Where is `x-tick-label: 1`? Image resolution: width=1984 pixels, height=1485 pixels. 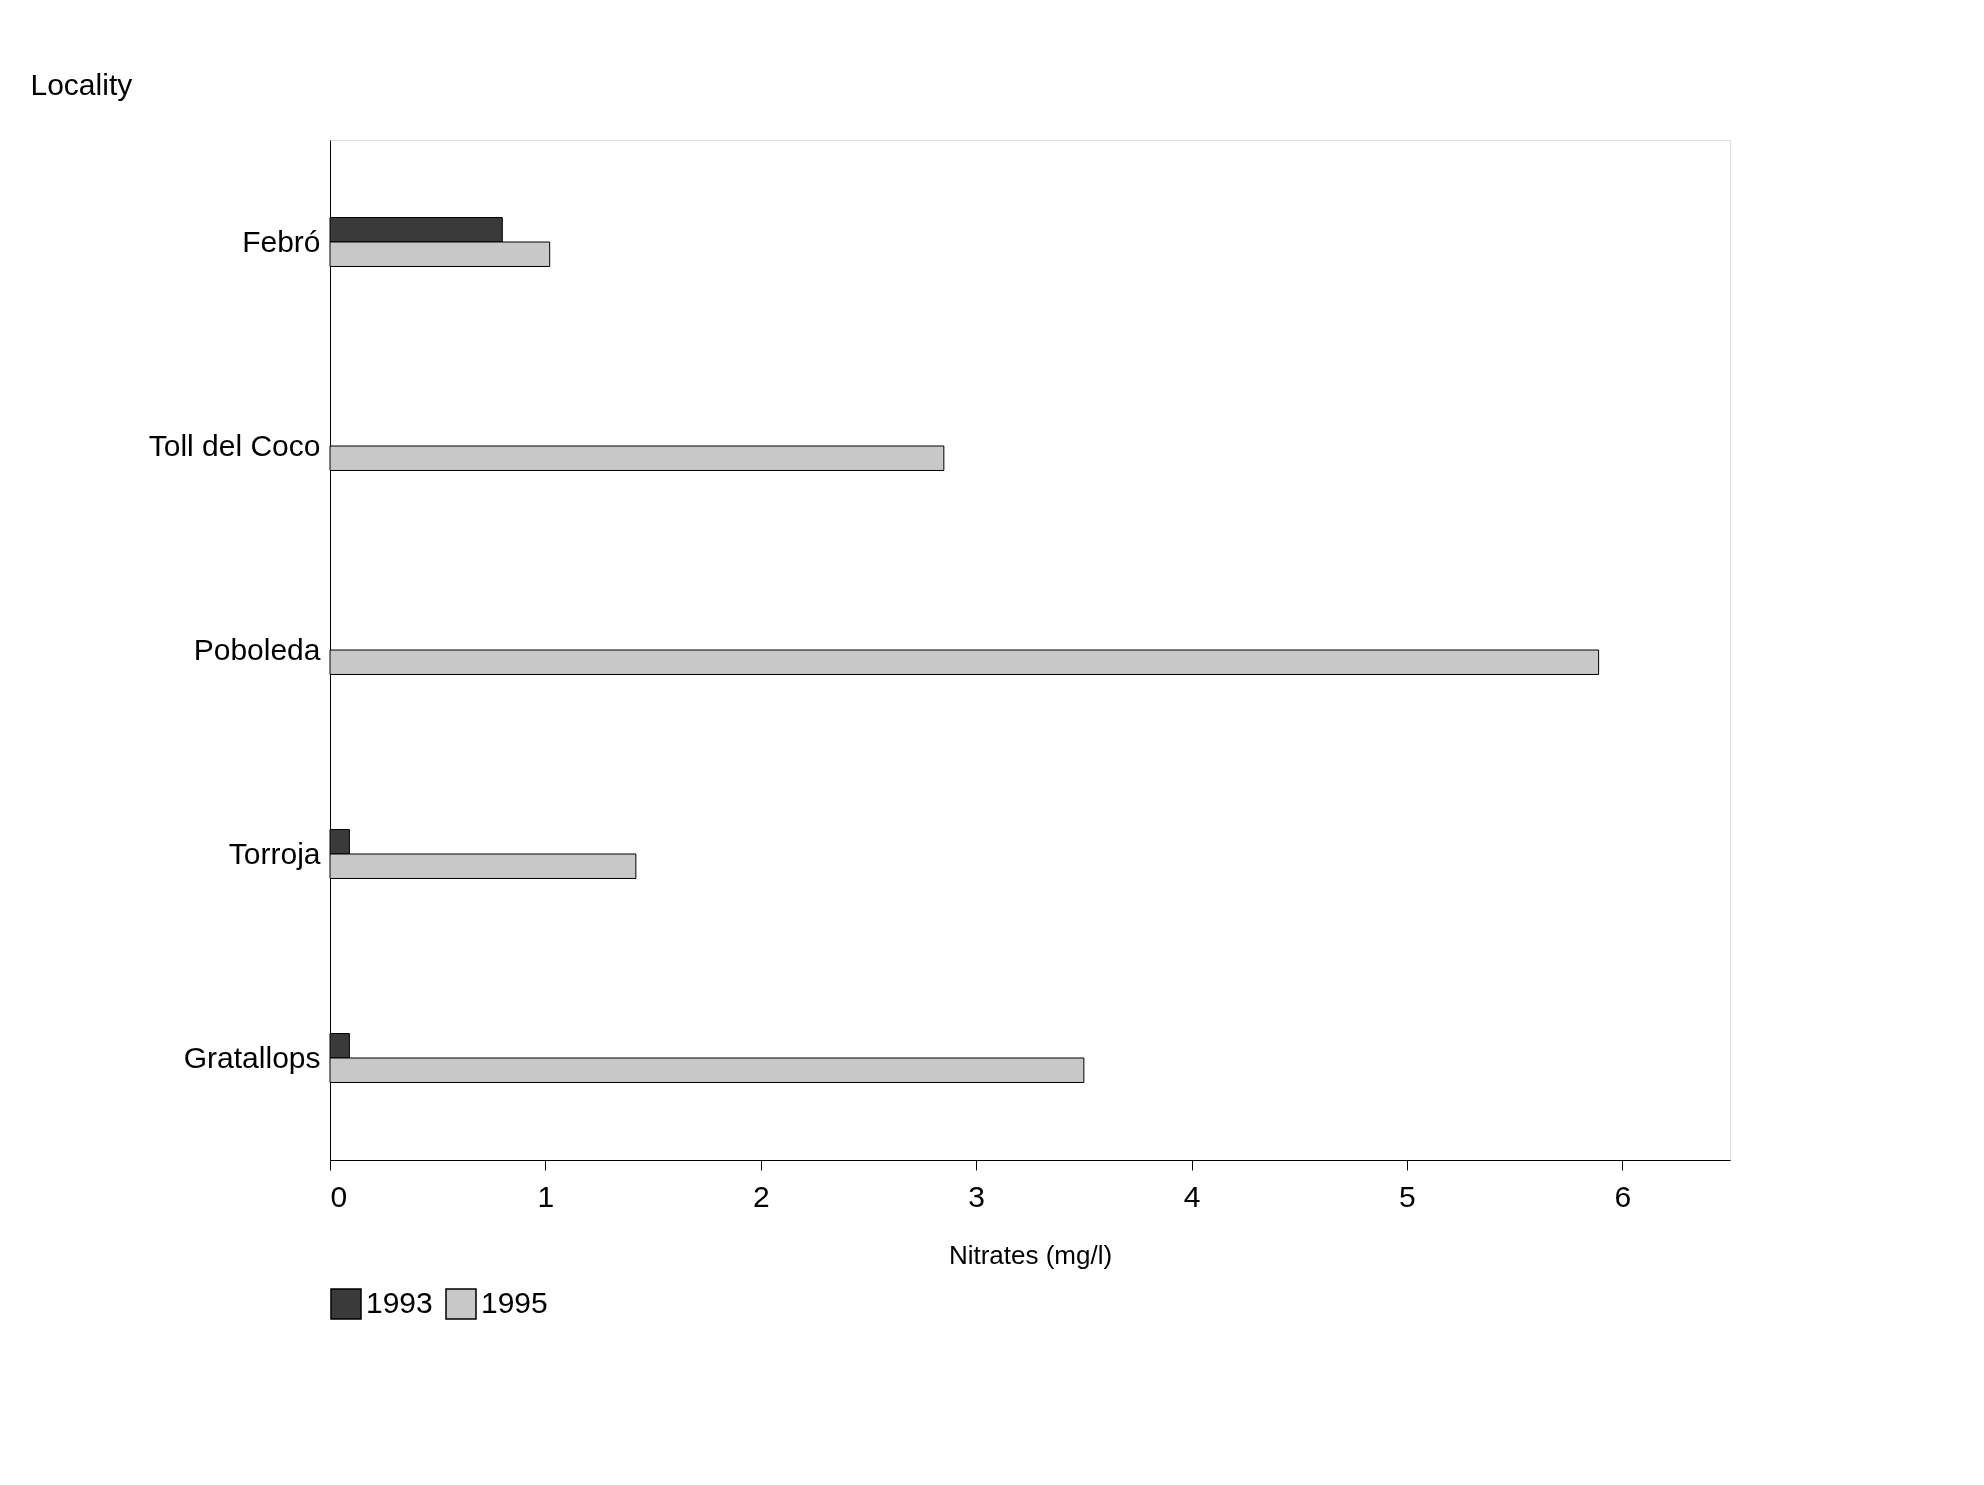 x-tick-label: 1 is located at coordinates (546, 1196).